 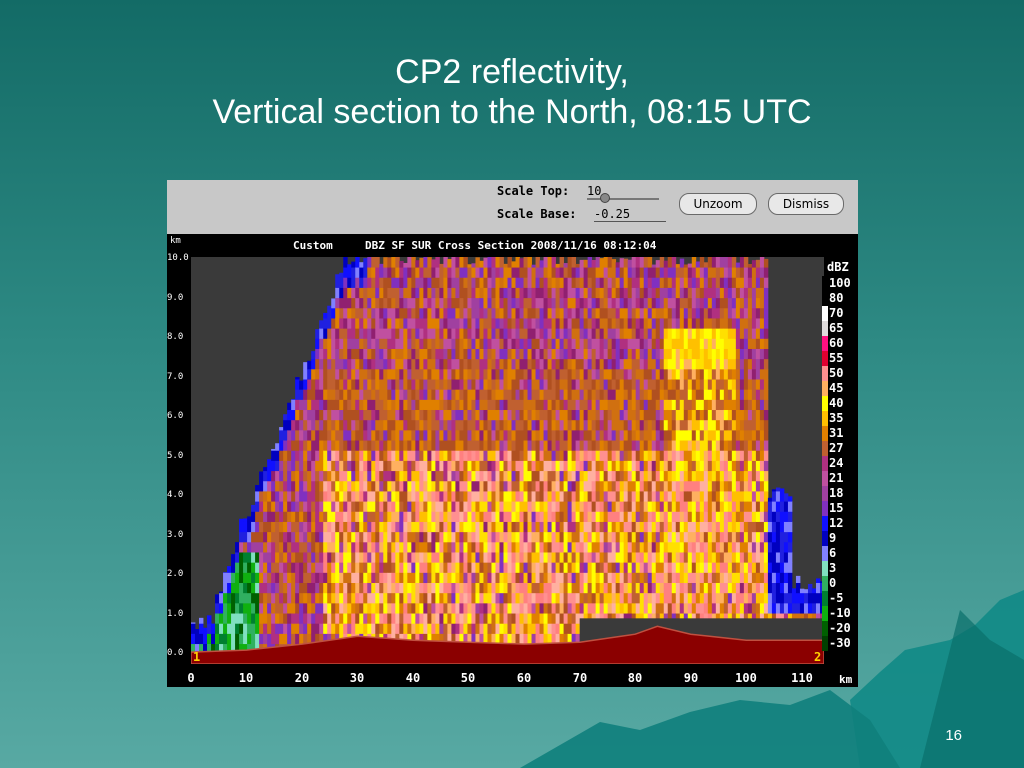 I want to click on scale-top-slider-track, so click(x=623, y=199).